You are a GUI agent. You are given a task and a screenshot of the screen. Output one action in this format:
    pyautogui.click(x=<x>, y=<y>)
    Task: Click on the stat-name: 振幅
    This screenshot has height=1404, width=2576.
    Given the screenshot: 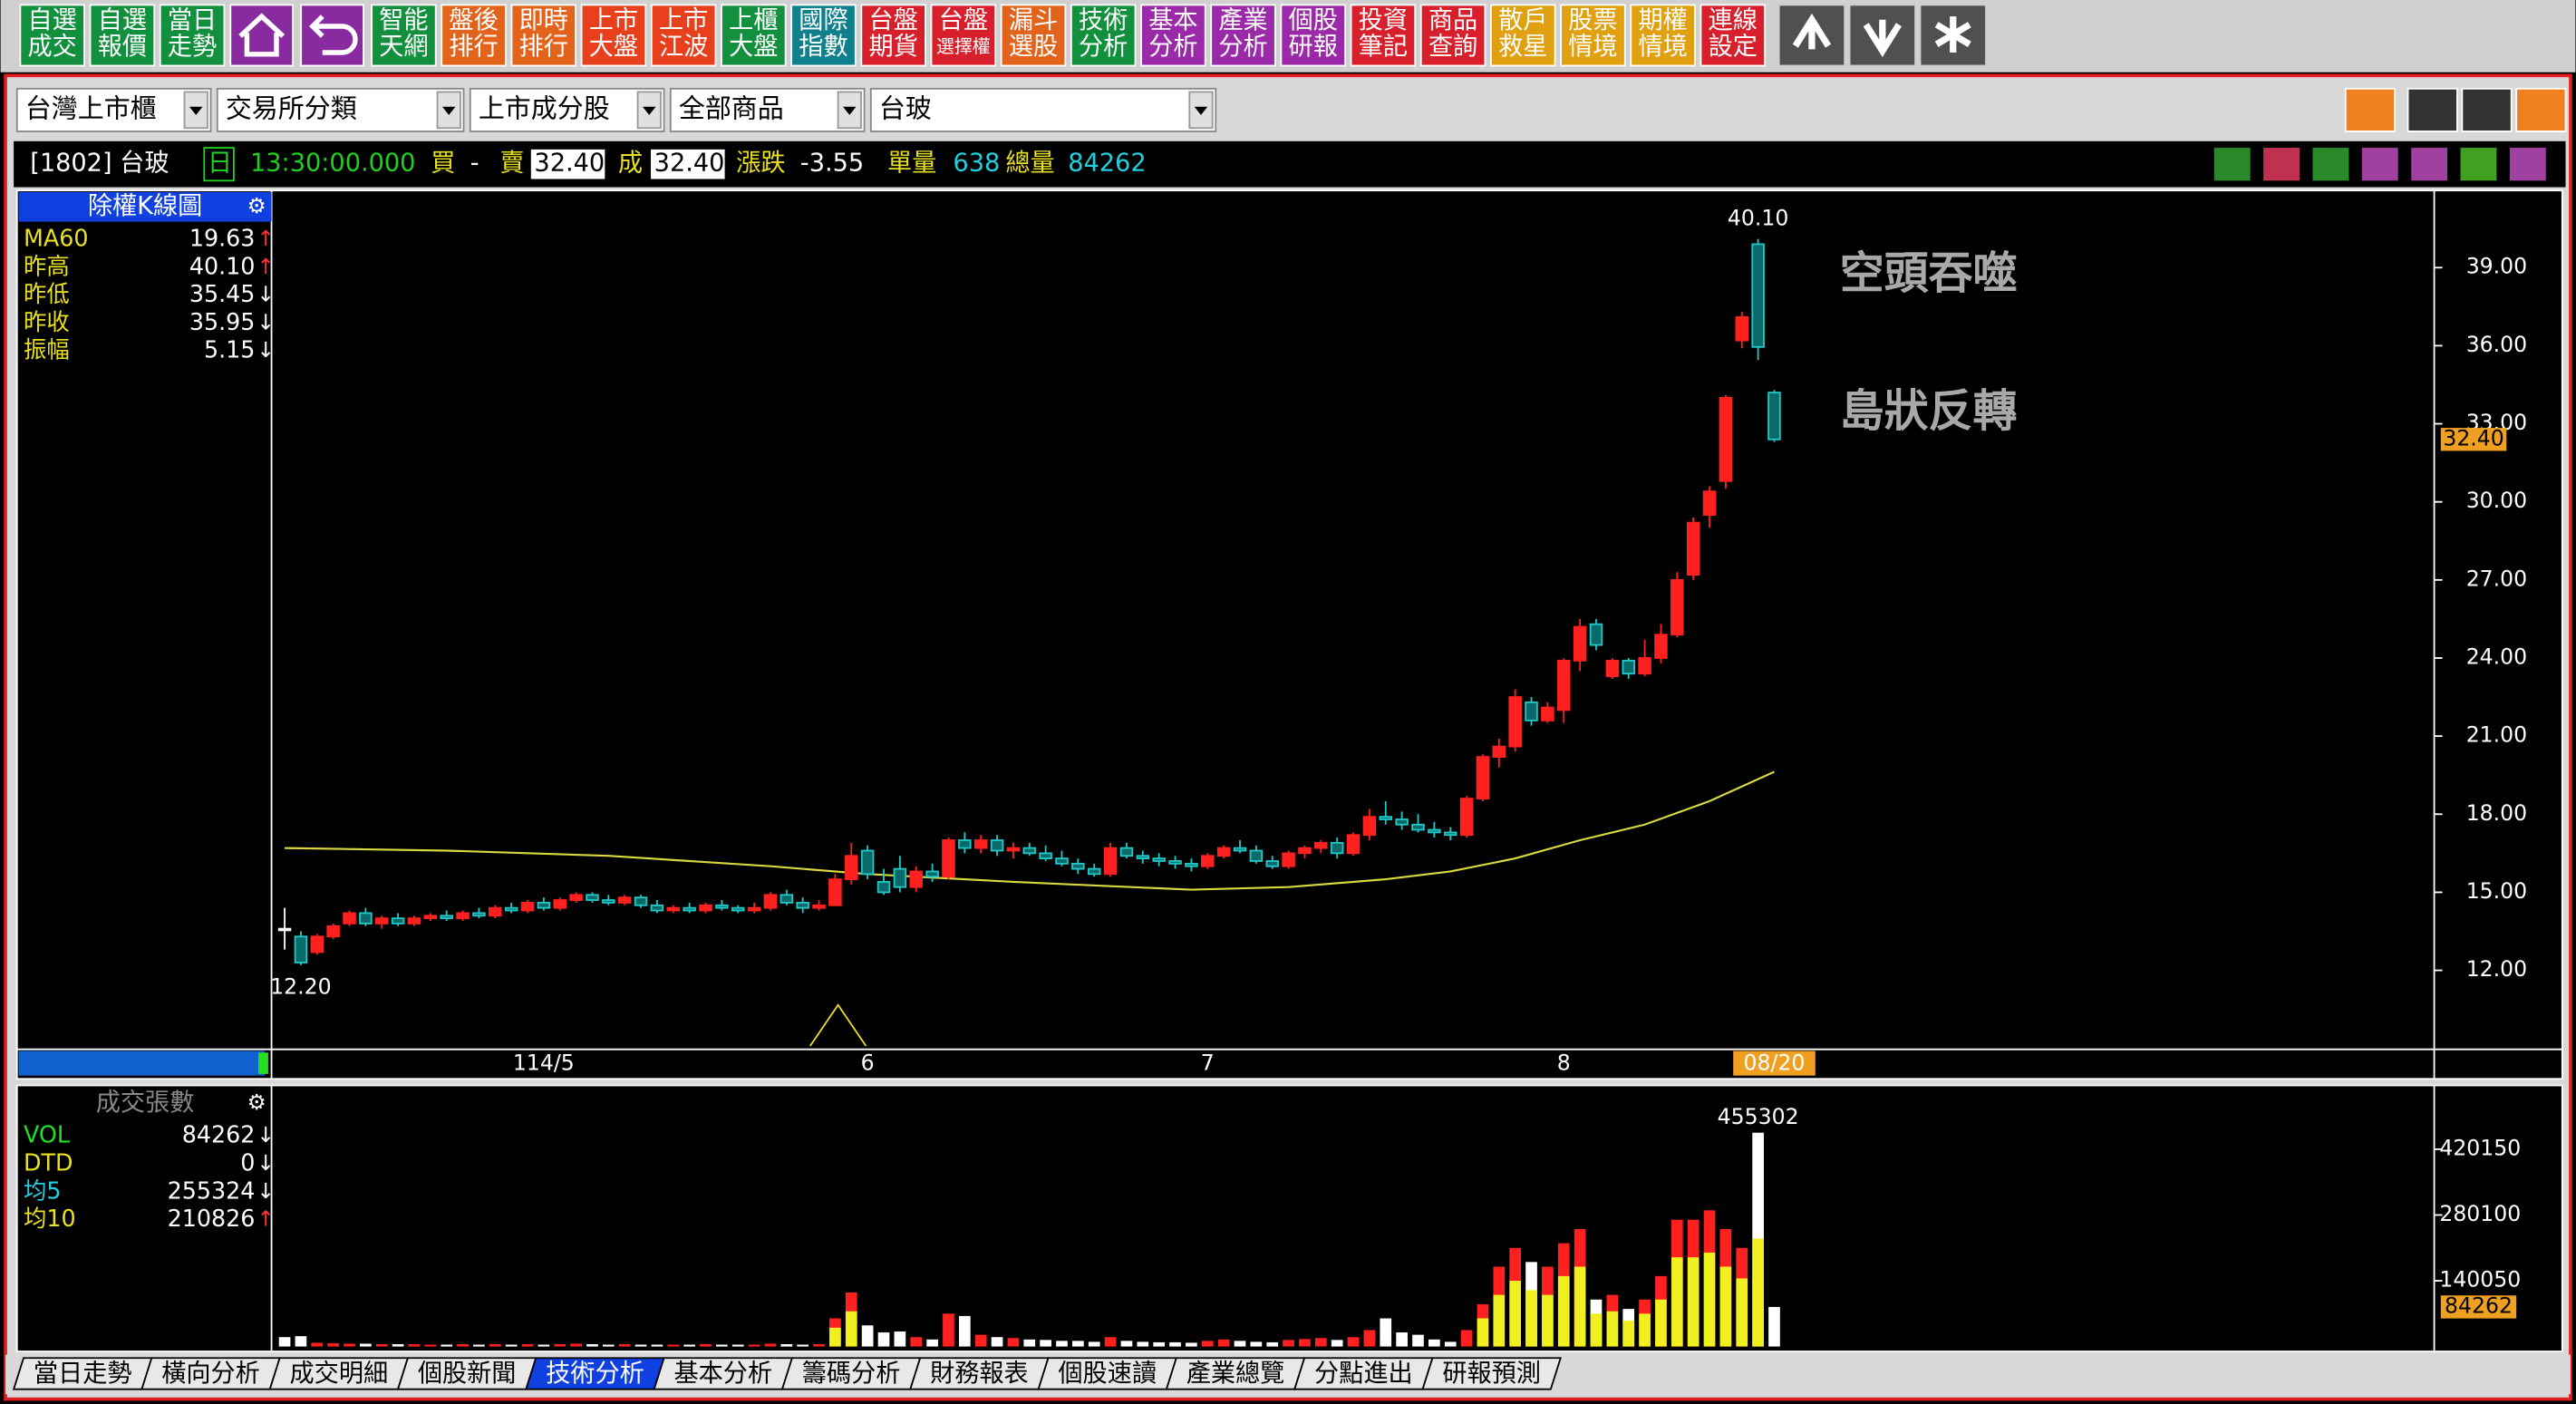 What is the action you would take?
    pyautogui.click(x=47, y=349)
    